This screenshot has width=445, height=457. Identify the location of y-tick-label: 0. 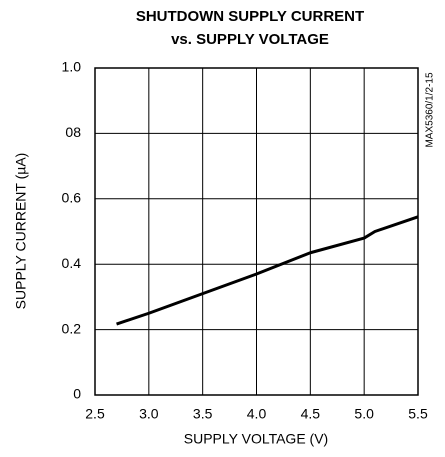
(77, 394).